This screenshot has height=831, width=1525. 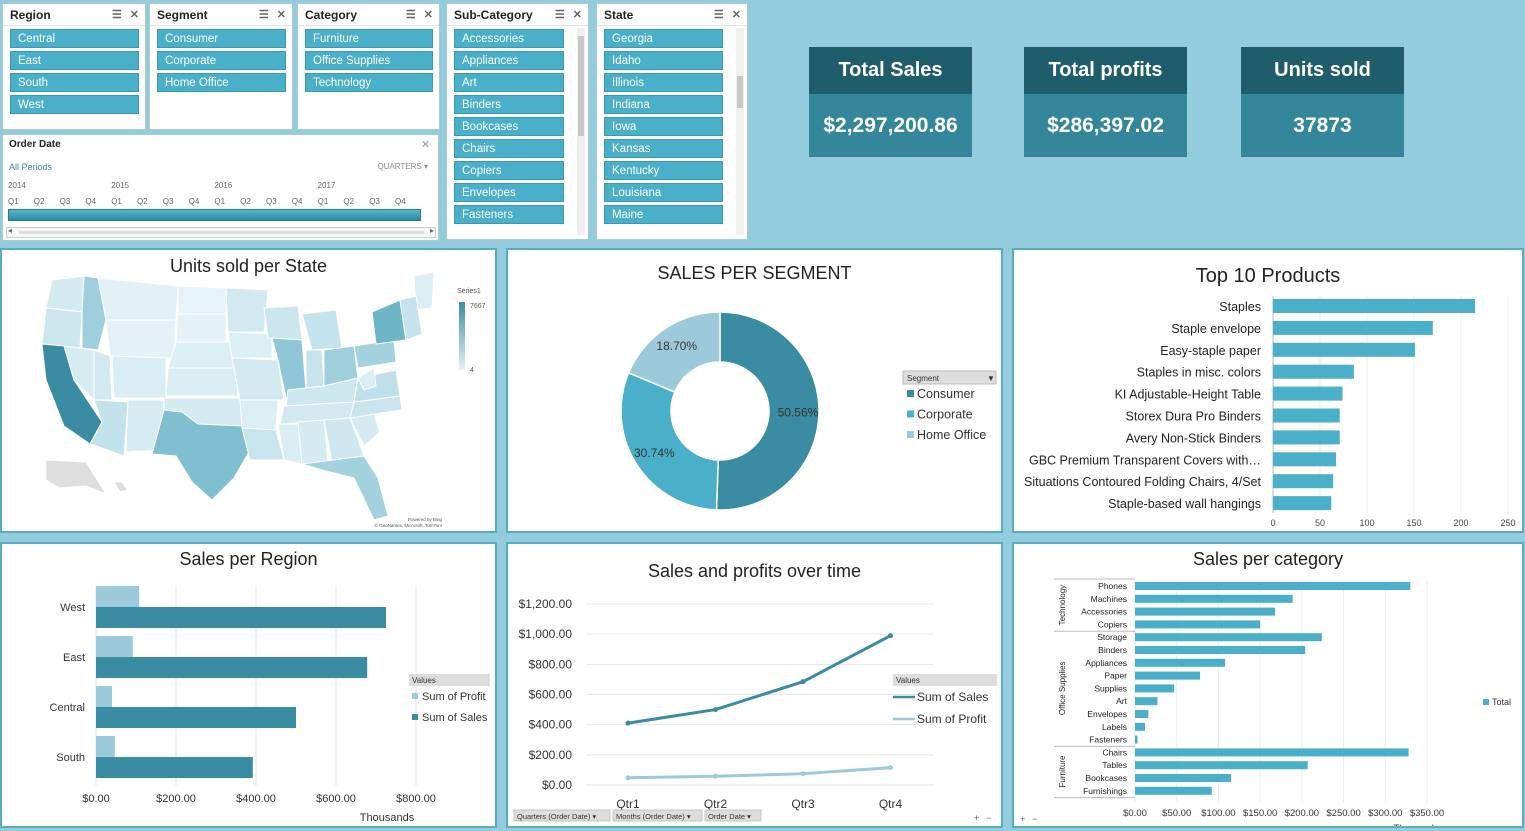 What do you see at coordinates (663, 82) in the screenshot?
I see `slicer-item: Illinois` at bounding box center [663, 82].